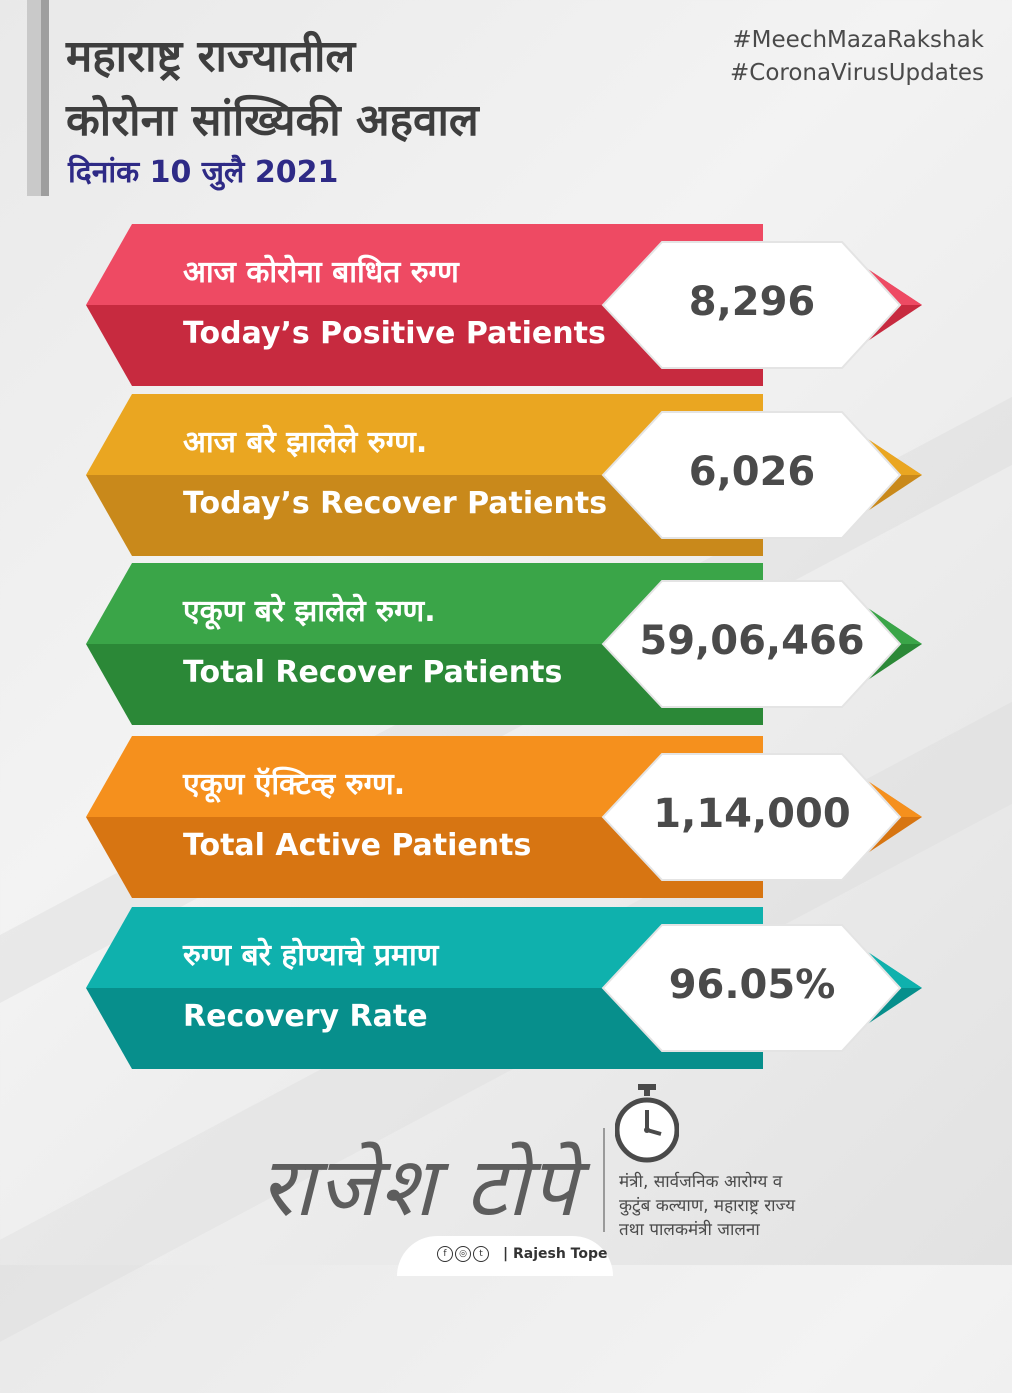  What do you see at coordinates (357, 845) in the screenshot?
I see `stat-label-english: Total Active Patients` at bounding box center [357, 845].